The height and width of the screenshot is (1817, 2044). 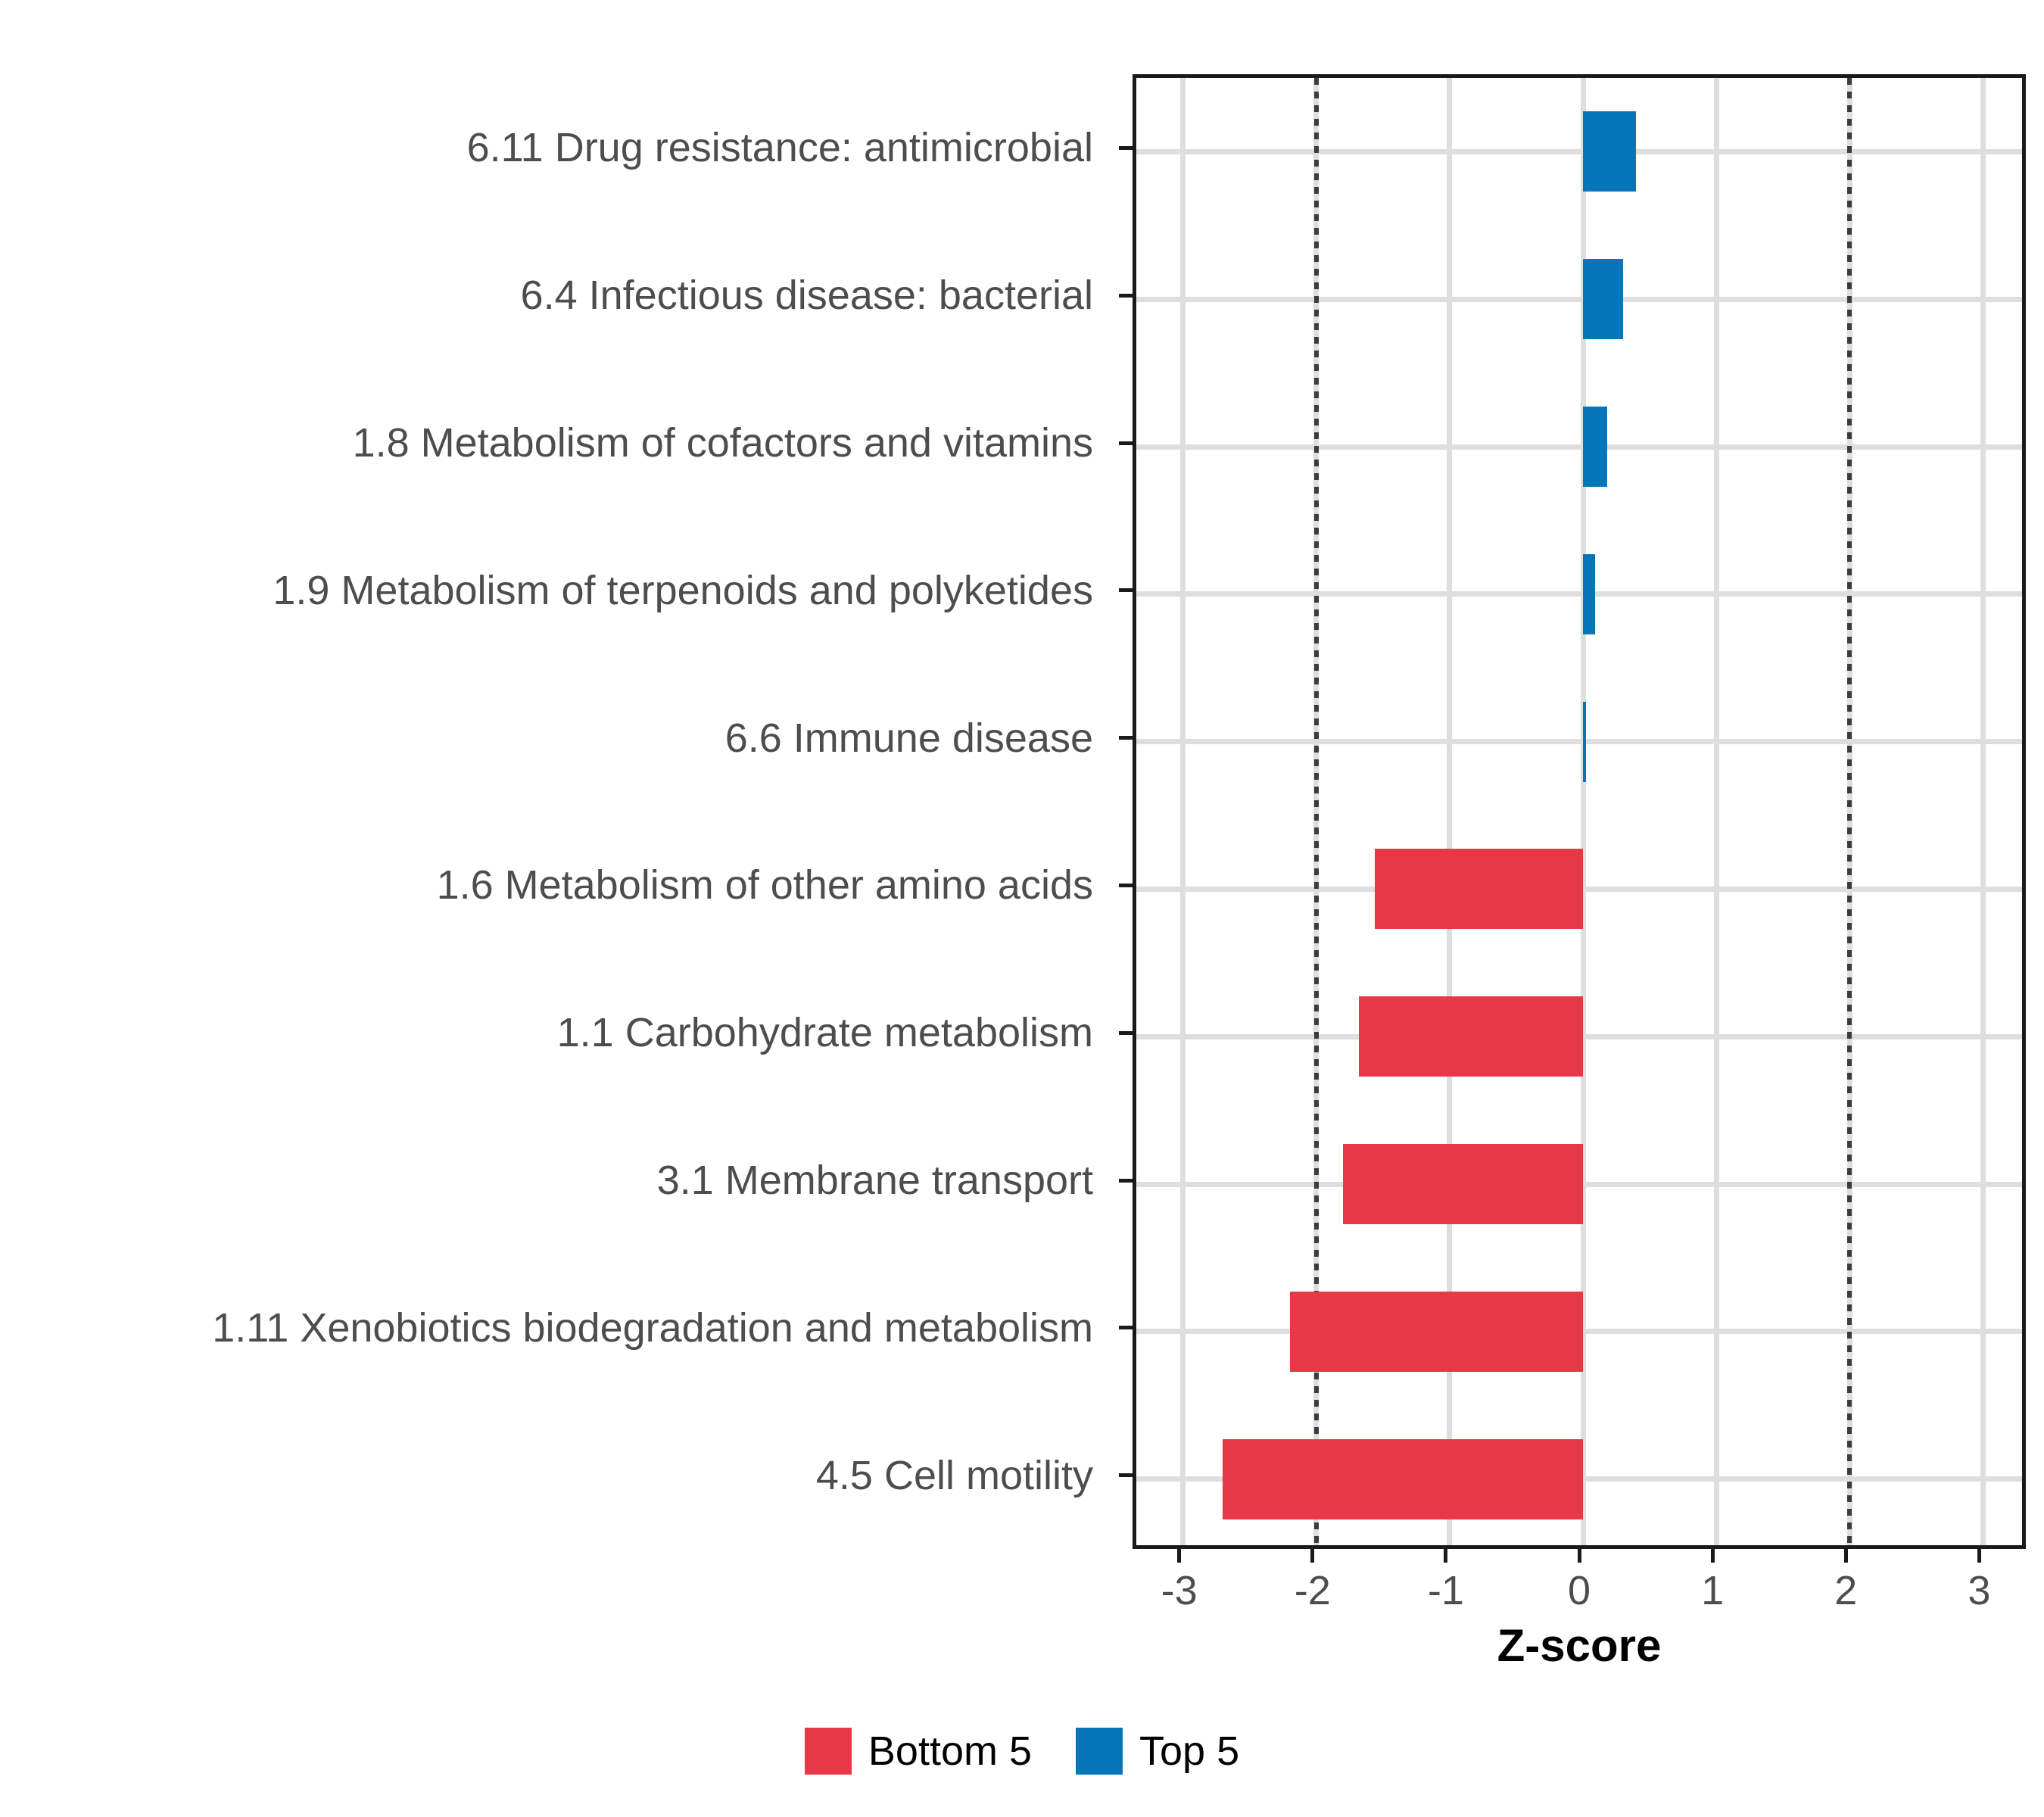 I want to click on legend-label: Top 5, so click(x=1189, y=1751).